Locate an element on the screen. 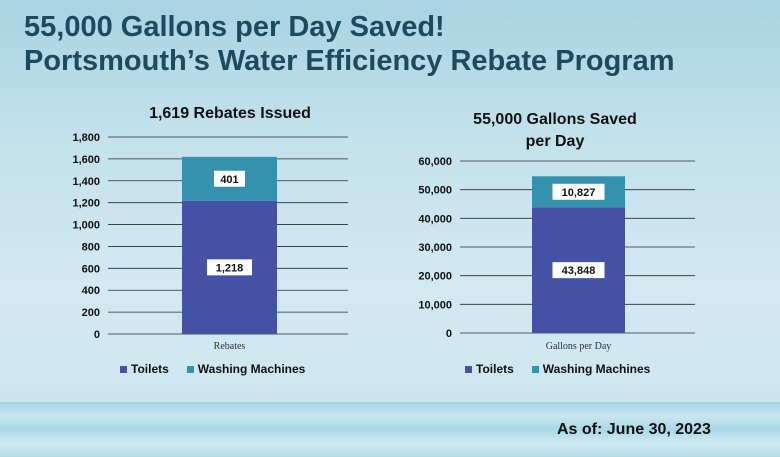  data-label-rebates-1: 401 is located at coordinates (229, 180).